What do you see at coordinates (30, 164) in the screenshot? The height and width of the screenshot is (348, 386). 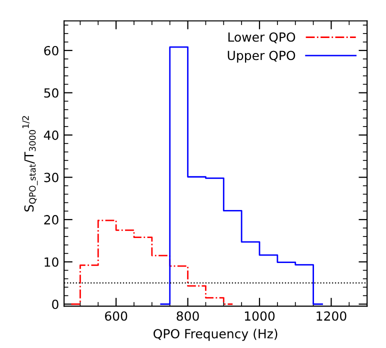 I see `y-axis-title: S$_{QPO_stat}$/T$_{3000}$$^{1/2}$` at bounding box center [30, 164].